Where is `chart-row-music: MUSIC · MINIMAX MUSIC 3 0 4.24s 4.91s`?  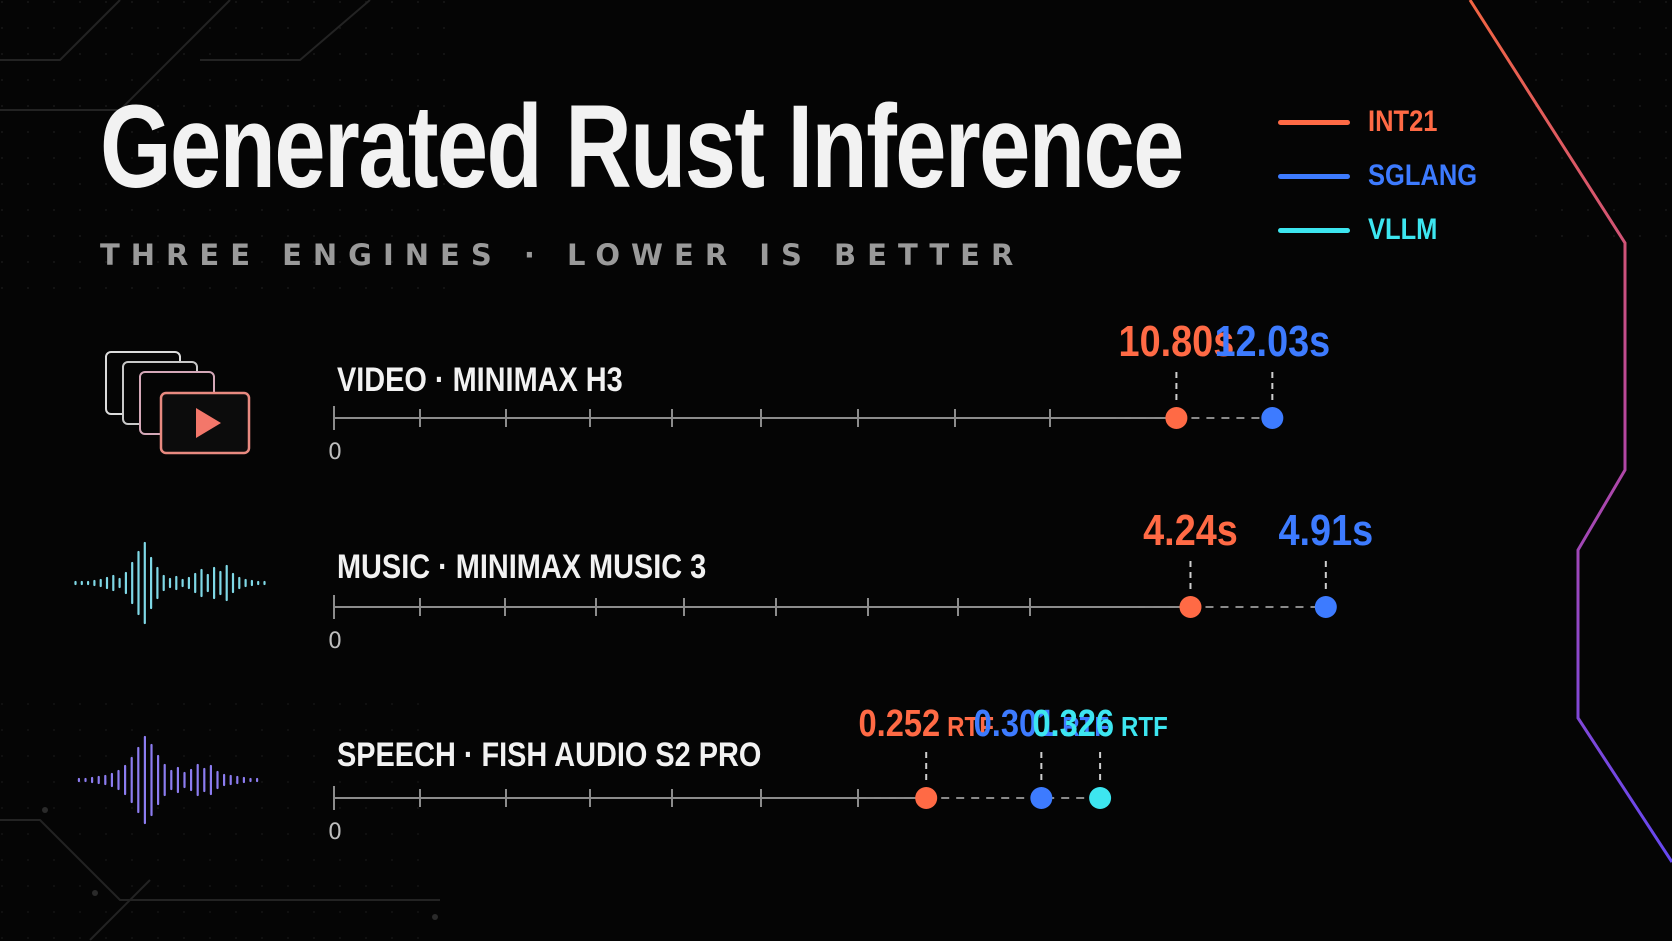
chart-row-music: MUSIC · MINIMAX MUSIC 3 0 4.24s 4.91s is located at coordinates (850, 579).